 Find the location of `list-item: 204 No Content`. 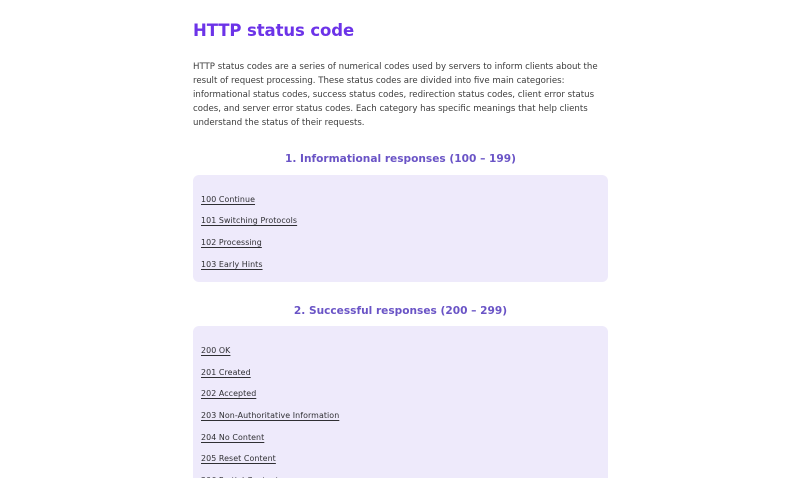

list-item: 204 No Content is located at coordinates (400, 438).